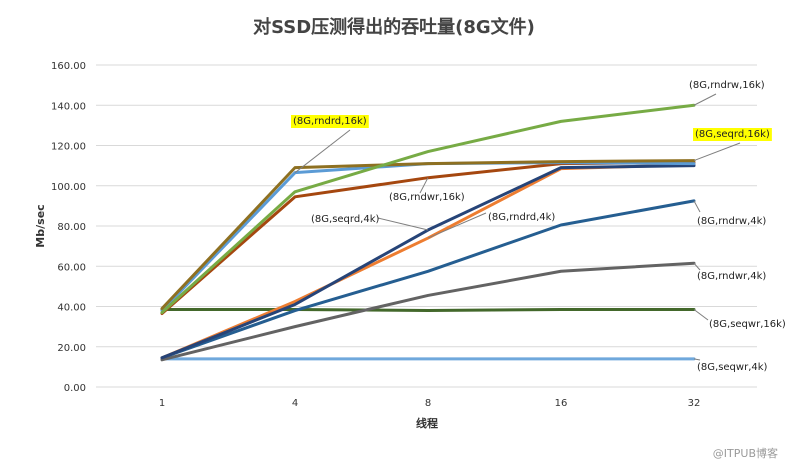 The image size is (789, 468). I want to click on x-tick-label: 16, so click(561, 403).